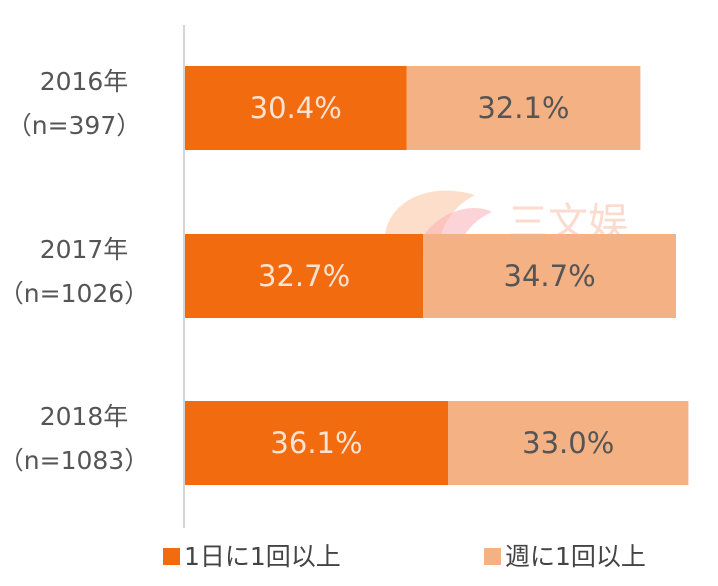  What do you see at coordinates (84, 416) in the screenshot?
I see `category-year-label: 2018年` at bounding box center [84, 416].